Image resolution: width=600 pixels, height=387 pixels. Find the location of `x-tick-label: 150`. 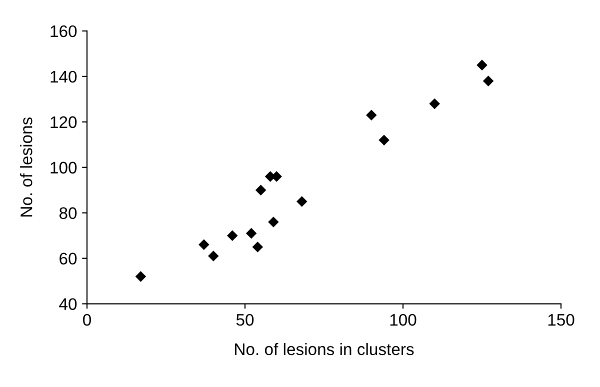

x-tick-label: 150 is located at coordinates (561, 320).